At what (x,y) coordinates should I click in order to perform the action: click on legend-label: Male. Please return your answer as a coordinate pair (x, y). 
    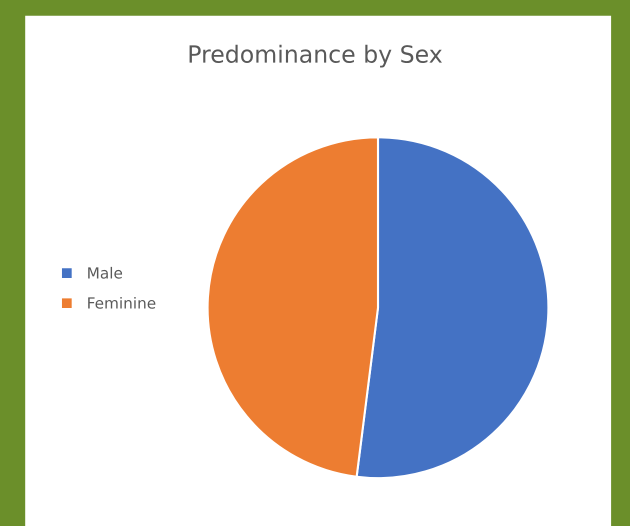
    Looking at the image, I should click on (105, 272).